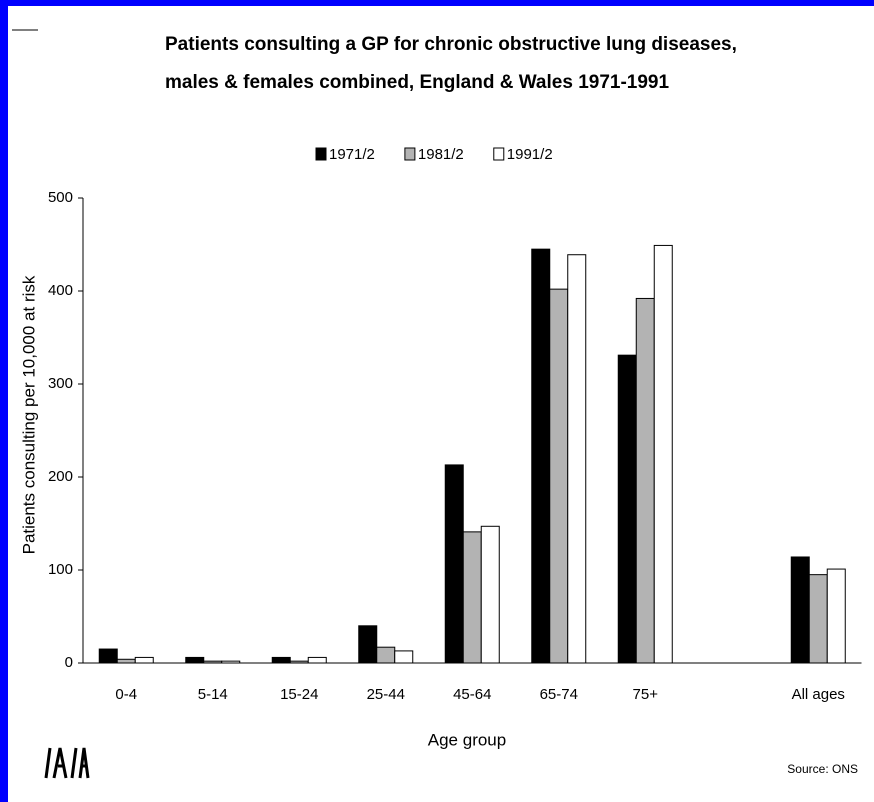 Image resolution: width=874 pixels, height=802 pixels. What do you see at coordinates (299, 694) in the screenshot?
I see `x-tick-label: 15-24` at bounding box center [299, 694].